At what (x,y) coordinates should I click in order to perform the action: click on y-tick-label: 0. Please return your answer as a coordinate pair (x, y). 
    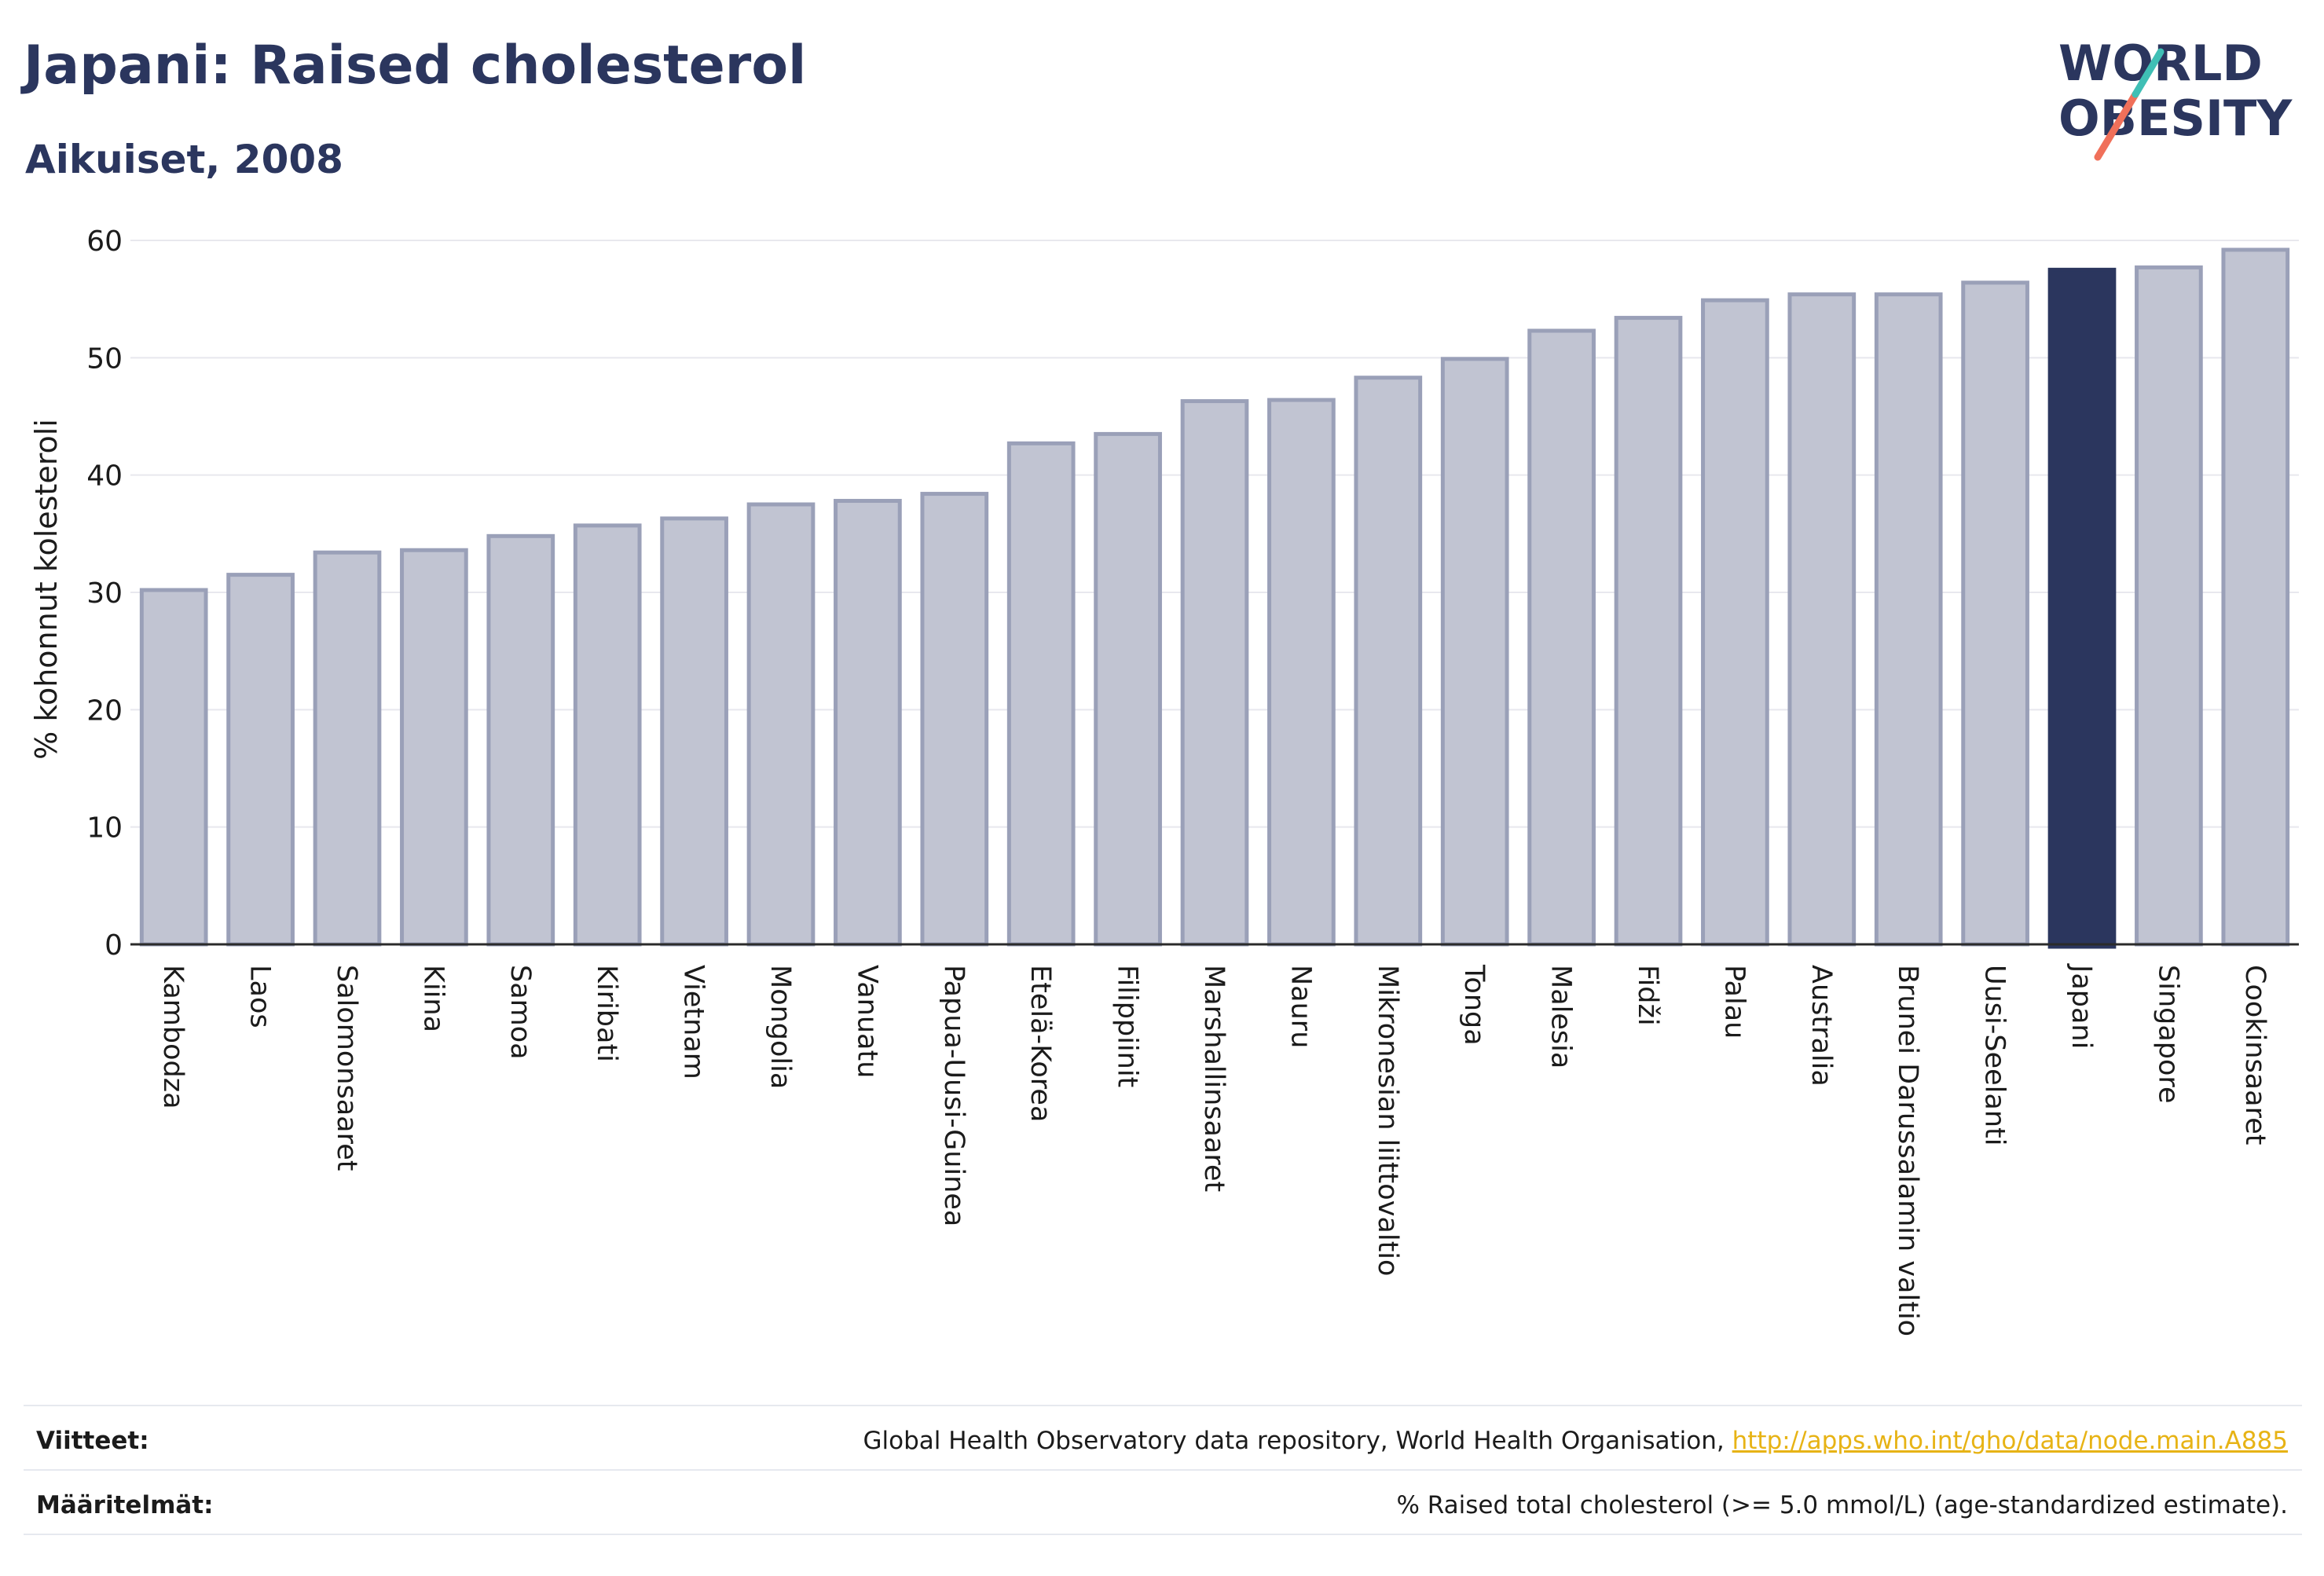
    Looking at the image, I should click on (113, 945).